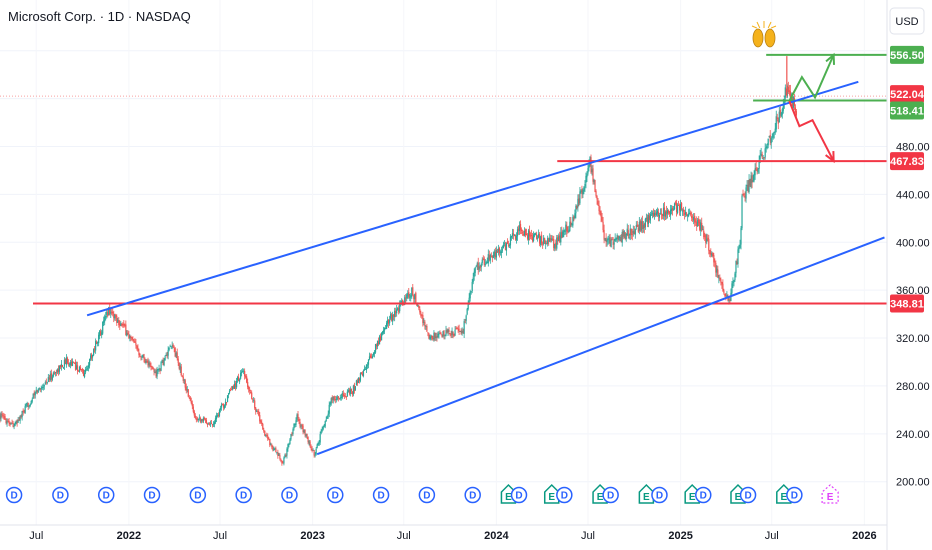  I want to click on x-tick-label: 2024, so click(496, 536).